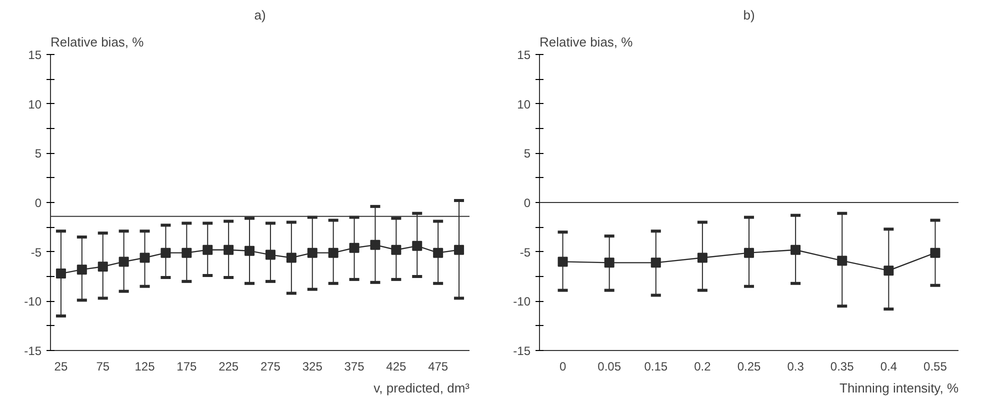  Describe the element at coordinates (145, 367) in the screenshot. I see `x-tick-label: 125` at that location.